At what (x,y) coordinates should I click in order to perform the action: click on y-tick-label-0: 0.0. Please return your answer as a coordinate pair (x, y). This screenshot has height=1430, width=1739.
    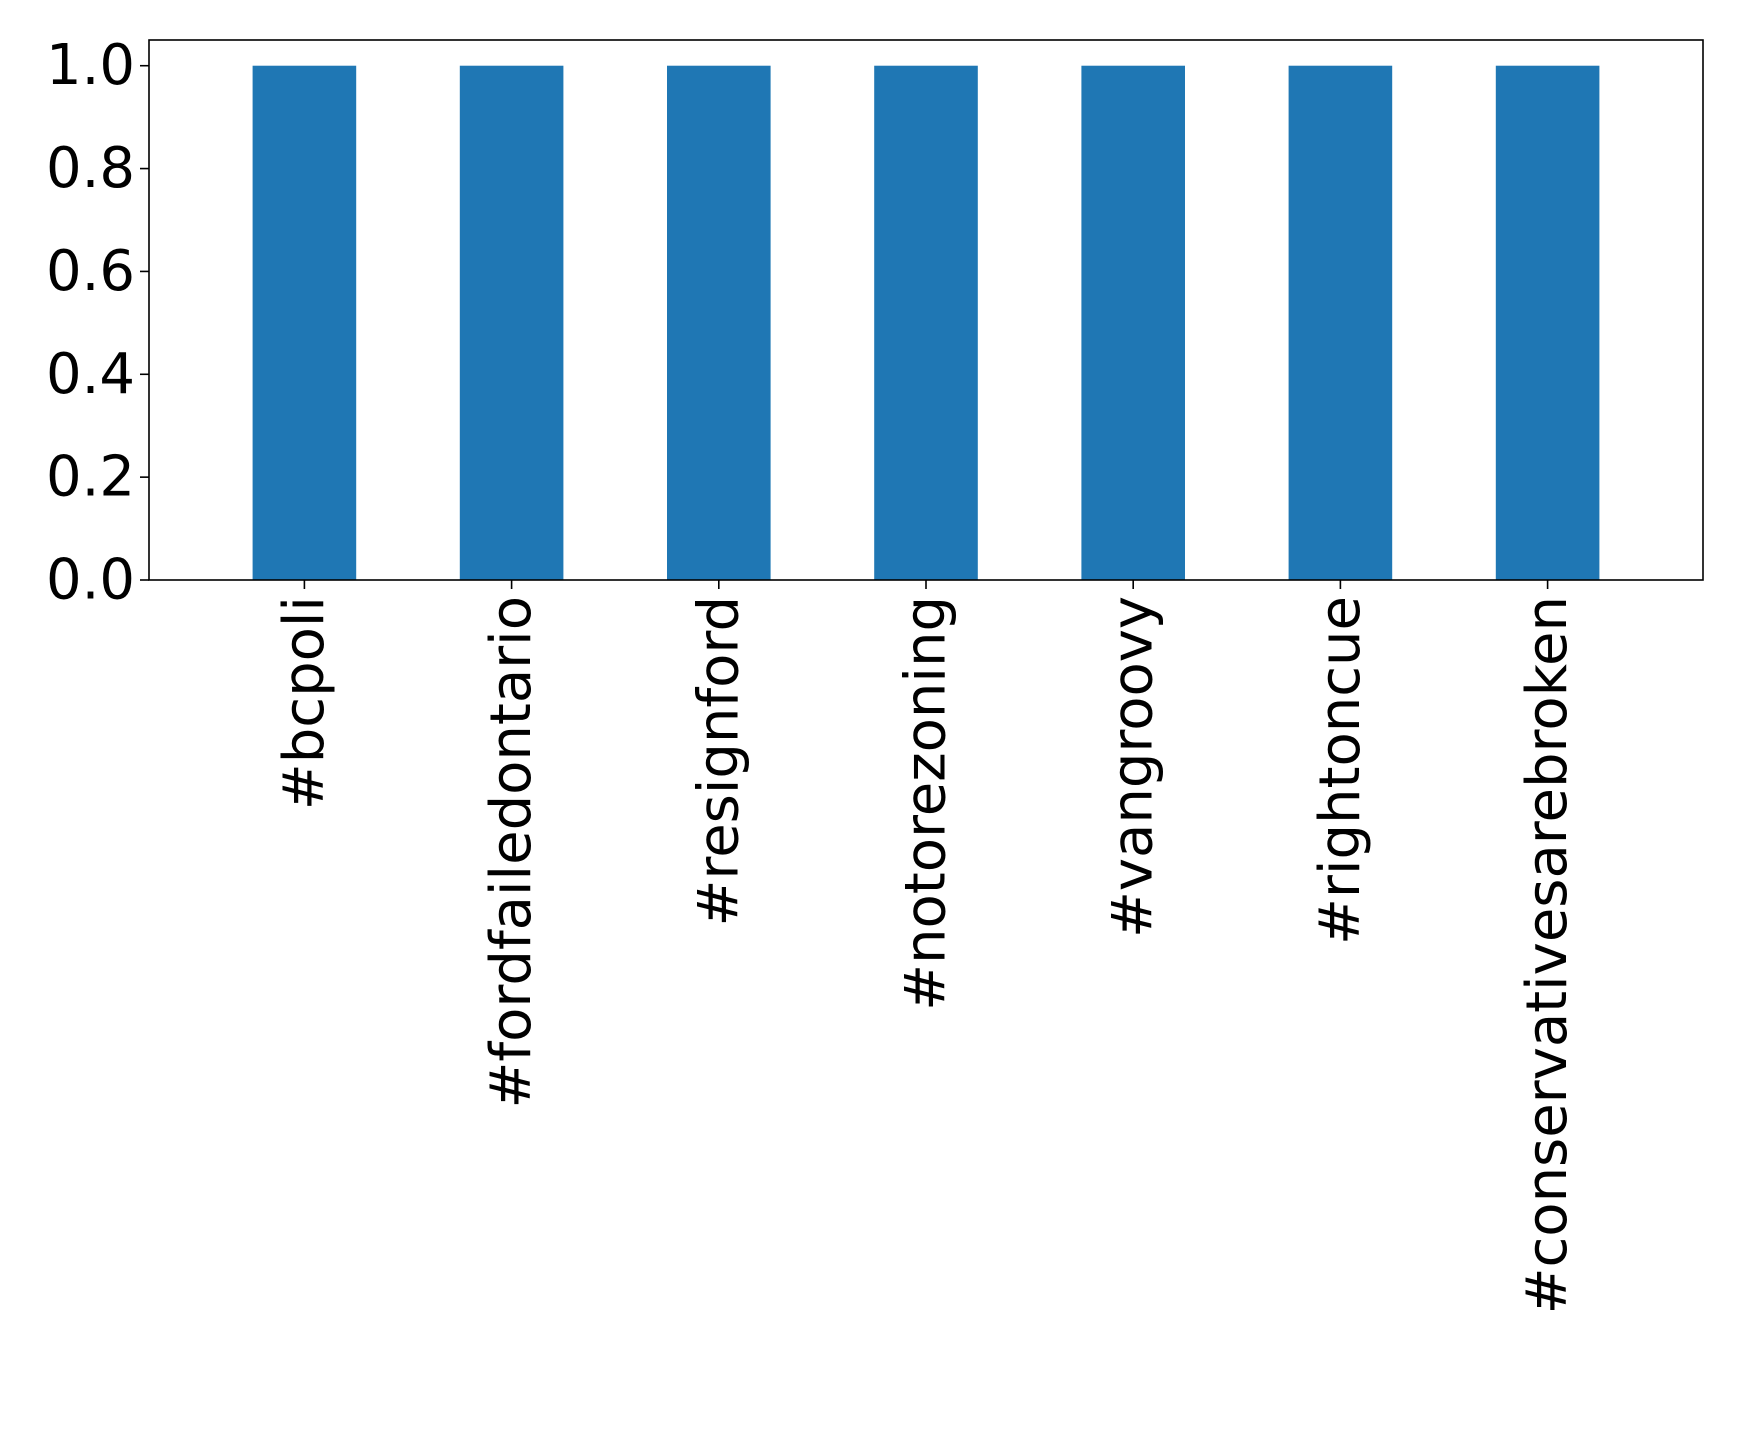
    Looking at the image, I should click on (90, 580).